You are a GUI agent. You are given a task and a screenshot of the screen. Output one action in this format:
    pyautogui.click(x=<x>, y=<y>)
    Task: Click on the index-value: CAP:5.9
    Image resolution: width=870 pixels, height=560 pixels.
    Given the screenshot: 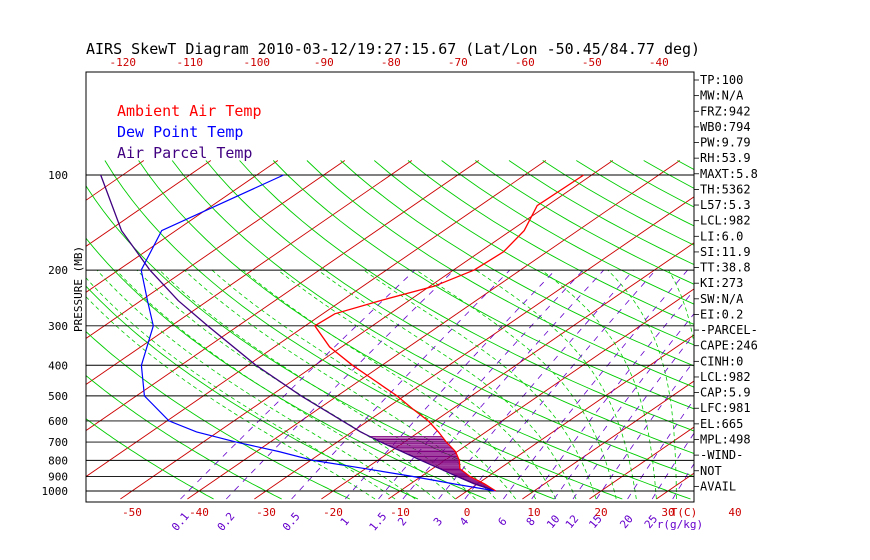 What is the action you would take?
    pyautogui.click(x=725, y=393)
    